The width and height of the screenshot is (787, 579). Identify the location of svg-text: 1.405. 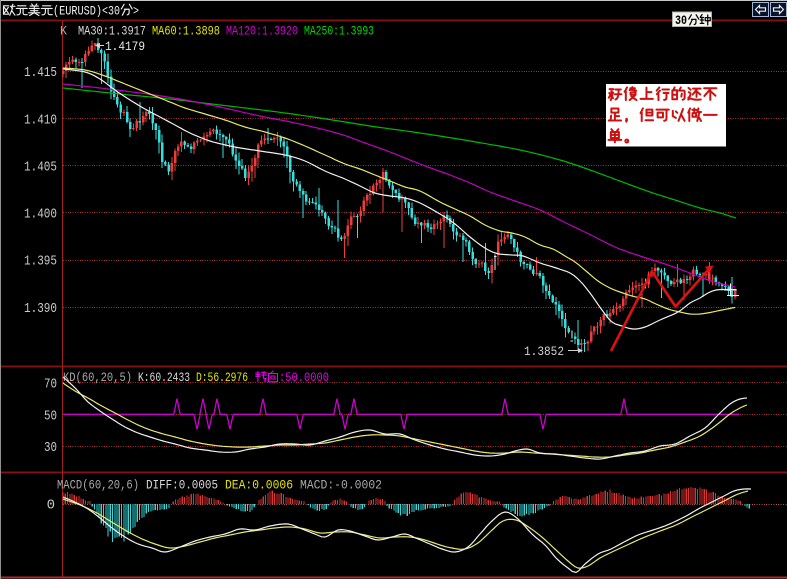
(40, 167).